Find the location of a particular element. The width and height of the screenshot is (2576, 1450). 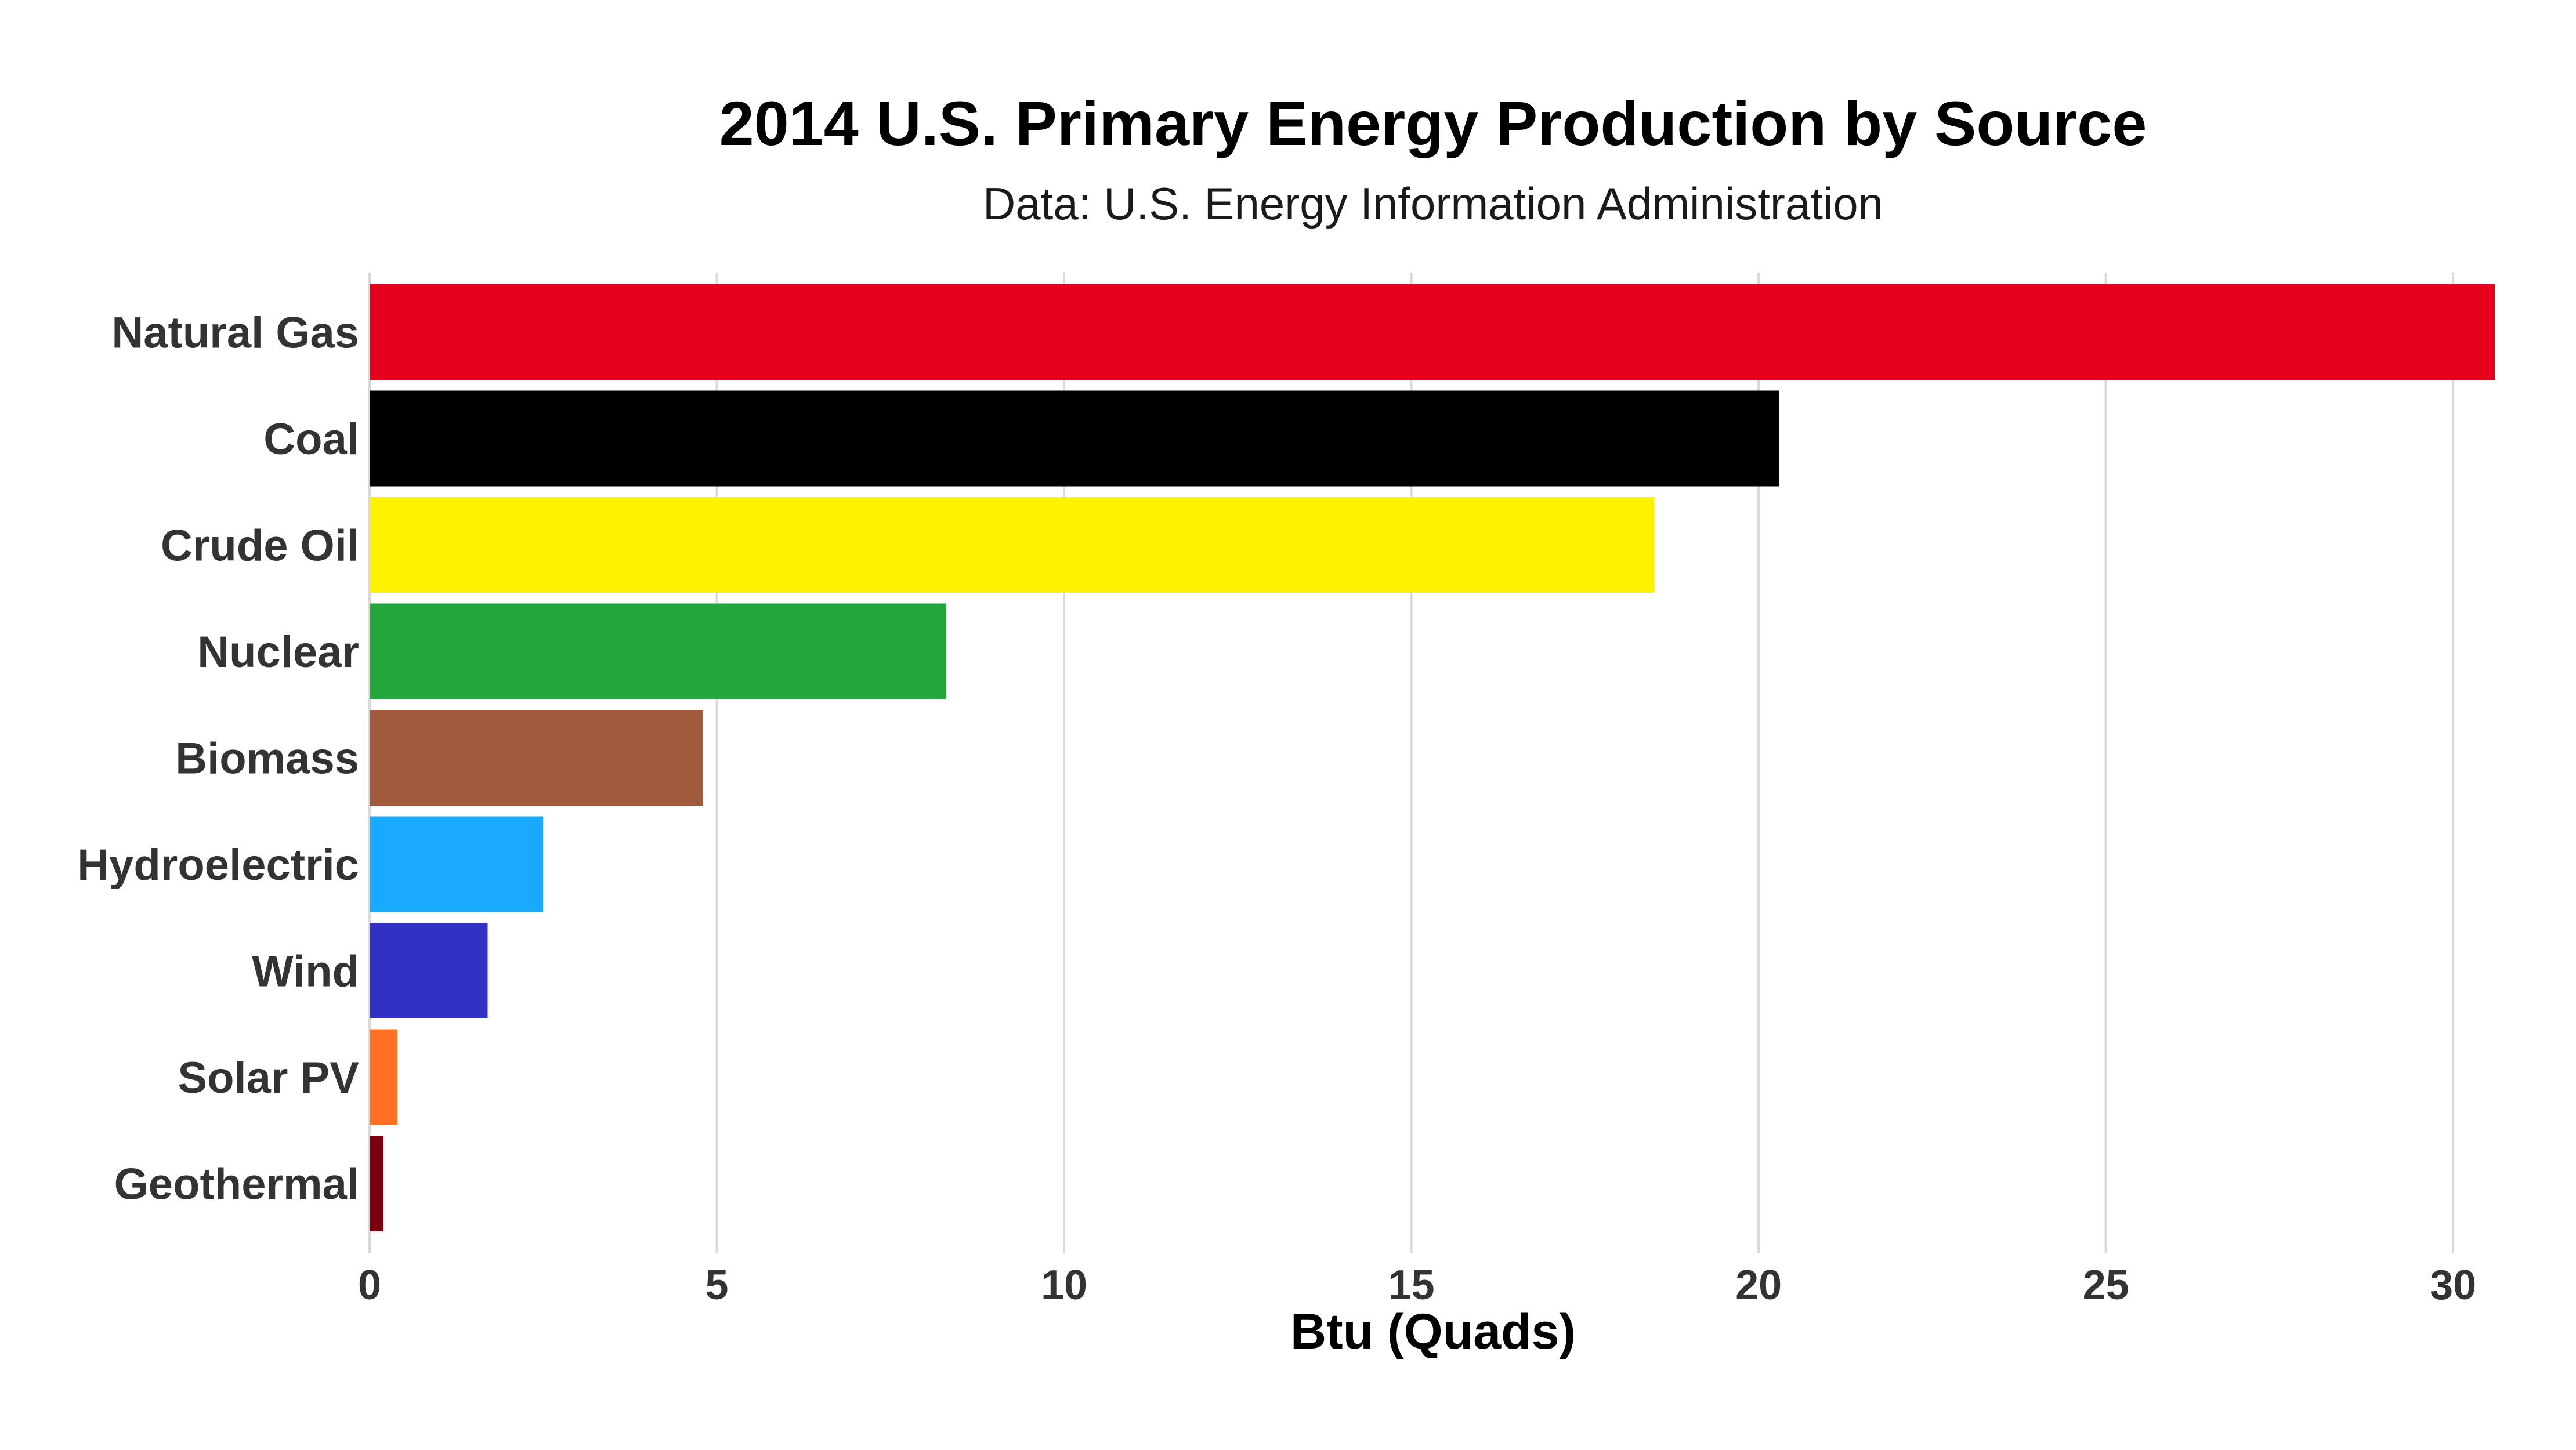

x-tick-labels: 0 5 10 15 20 25 30 is located at coordinates (1417, 1285).